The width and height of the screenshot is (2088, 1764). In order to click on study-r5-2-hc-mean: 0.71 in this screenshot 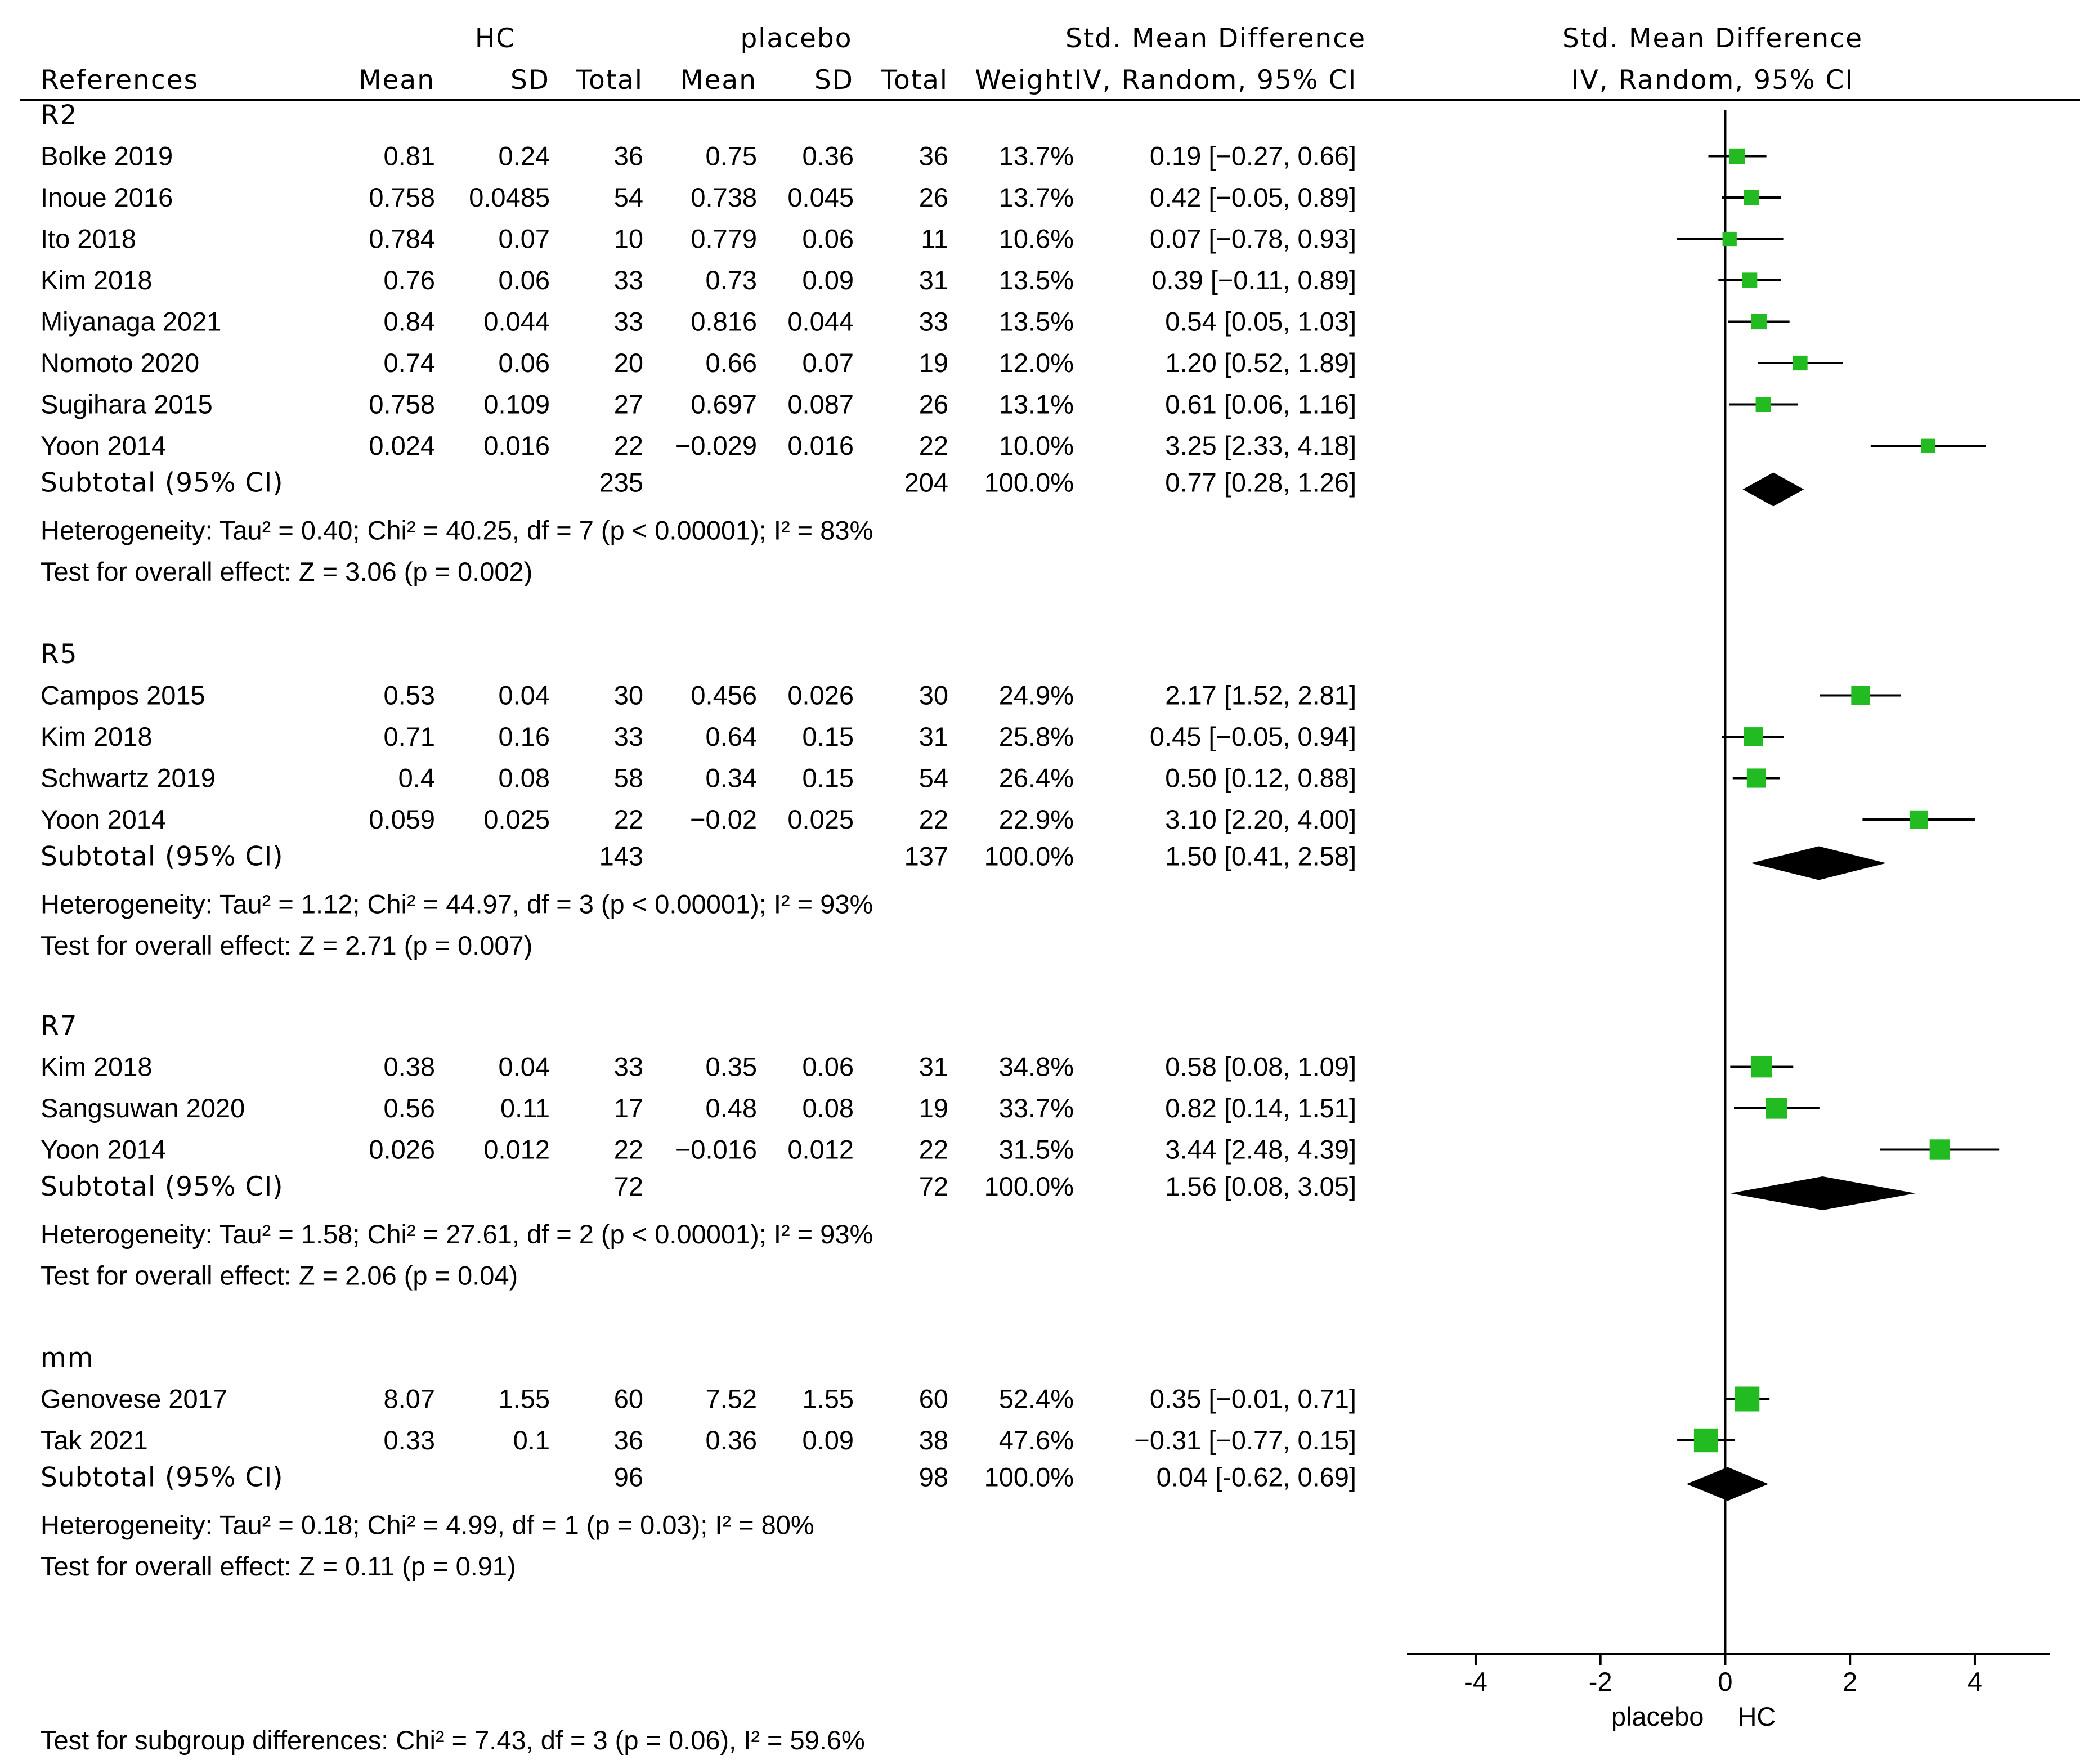, I will do `click(409, 736)`.